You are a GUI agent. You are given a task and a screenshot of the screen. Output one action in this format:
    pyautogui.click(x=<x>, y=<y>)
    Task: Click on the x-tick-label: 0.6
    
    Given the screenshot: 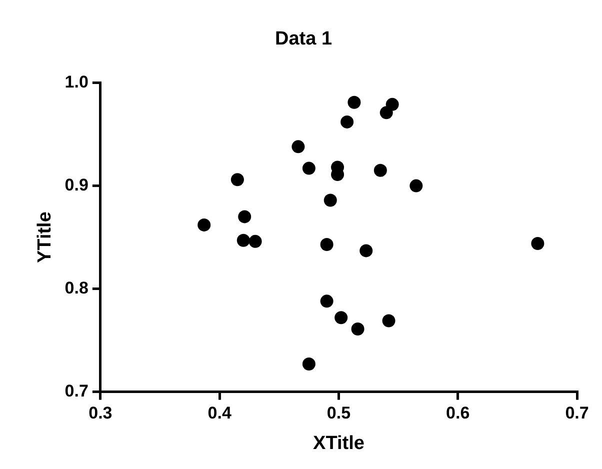 What is the action you would take?
    pyautogui.click(x=458, y=413)
    